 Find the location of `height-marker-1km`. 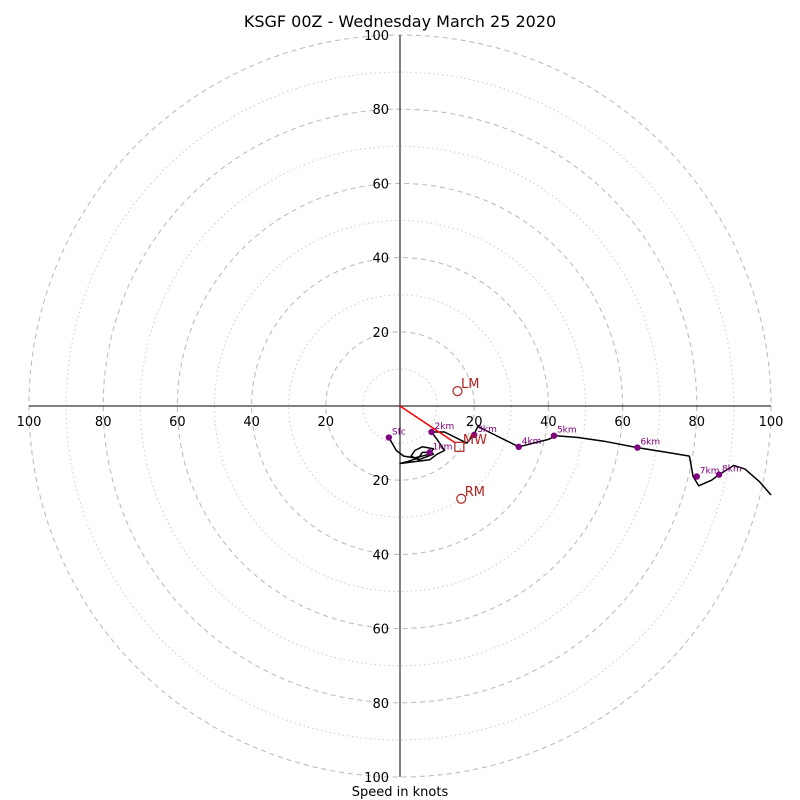

height-marker-1km is located at coordinates (429, 452).